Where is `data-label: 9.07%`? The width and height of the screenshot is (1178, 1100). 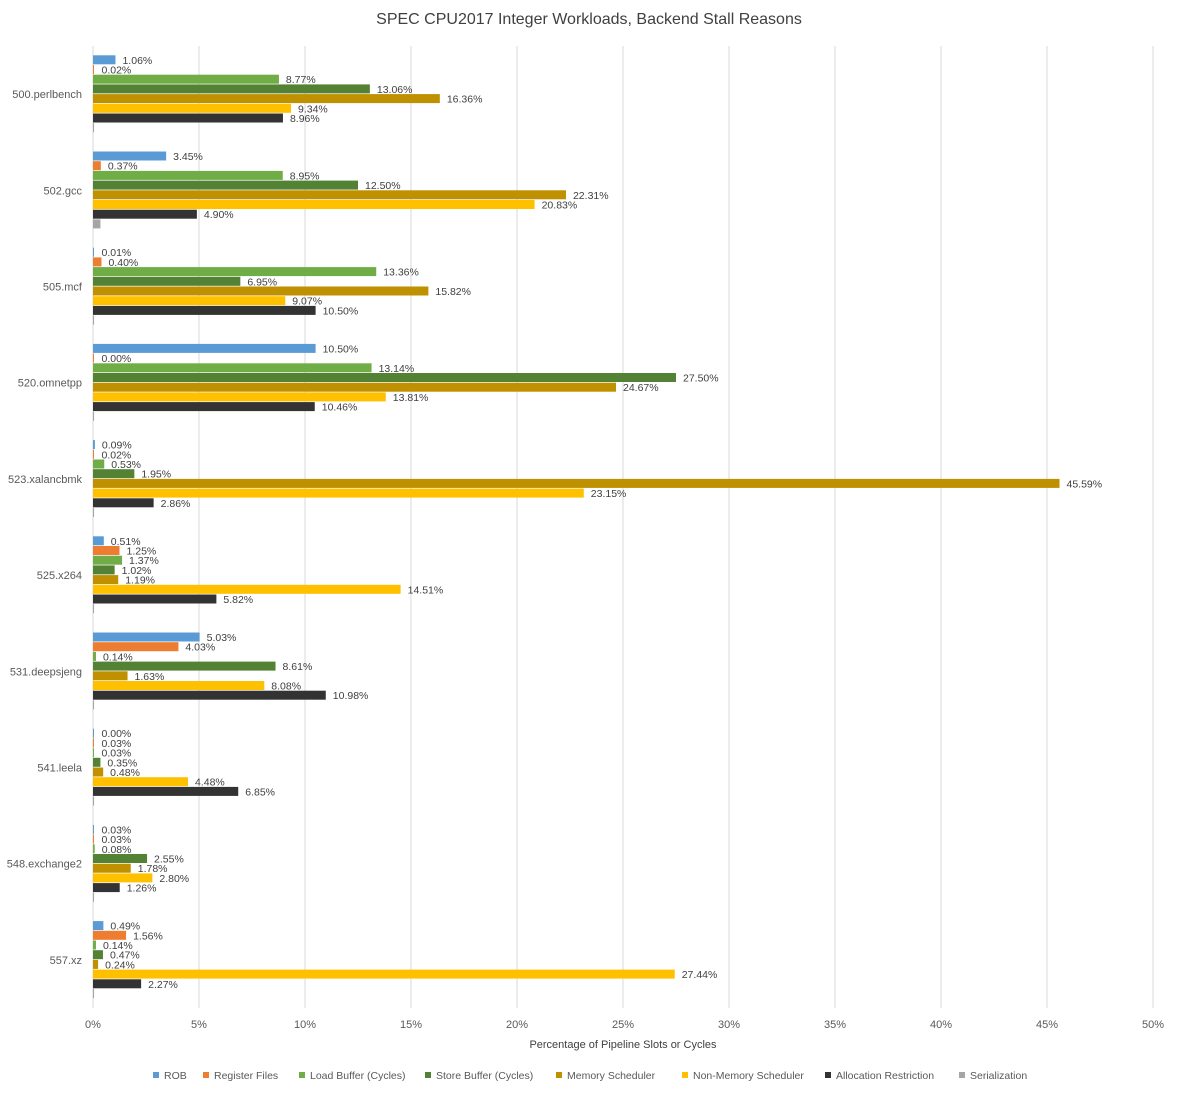 data-label: 9.07% is located at coordinates (307, 302).